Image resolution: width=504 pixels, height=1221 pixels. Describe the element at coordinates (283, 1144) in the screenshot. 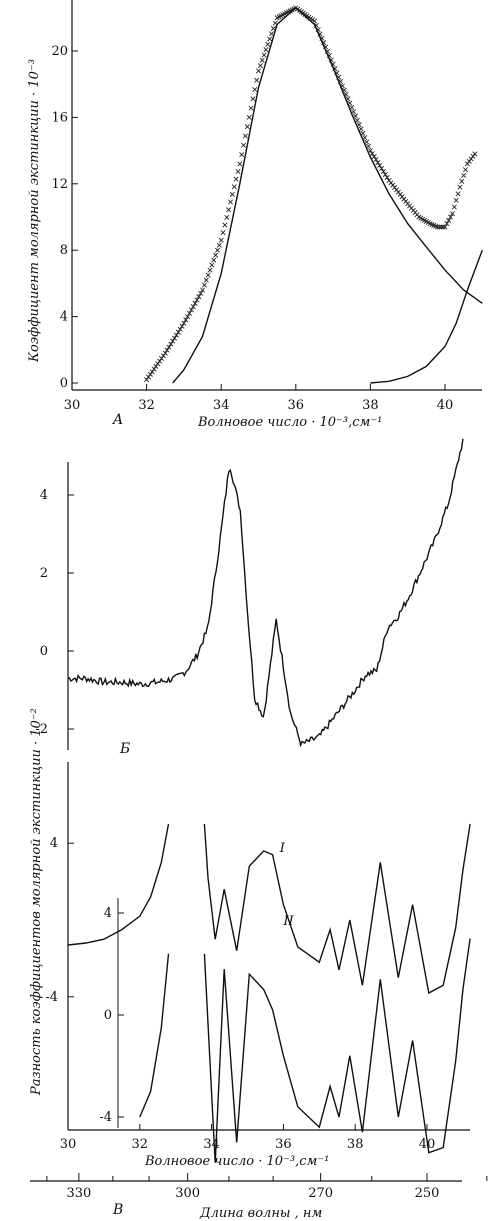

I see `panel-c-x-tick-label: 36` at that location.